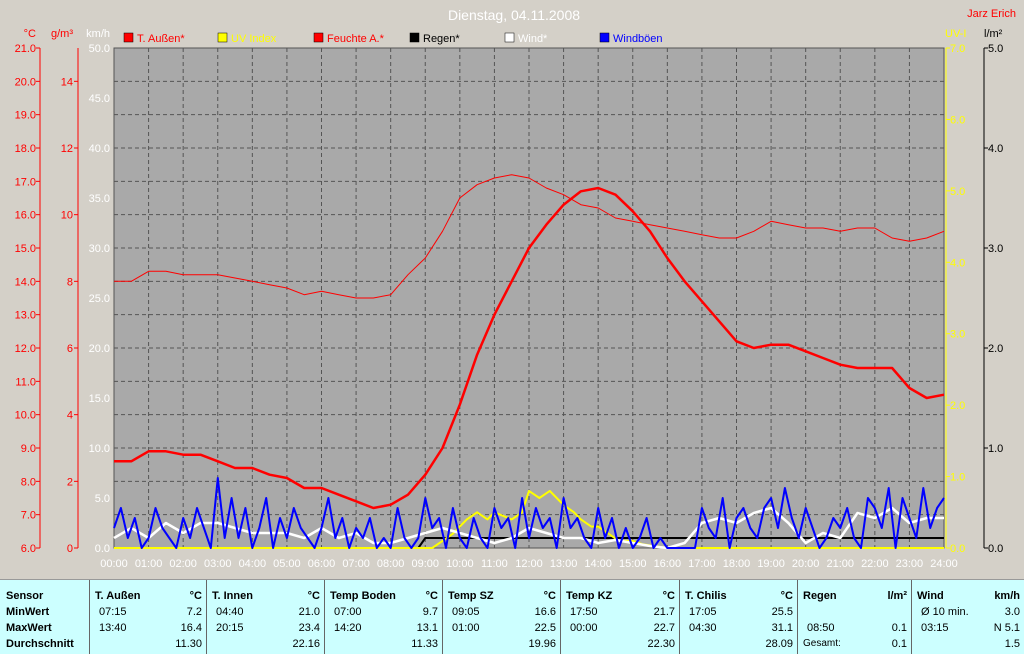  I want to click on x-tick-label: 18:00, so click(737, 564).